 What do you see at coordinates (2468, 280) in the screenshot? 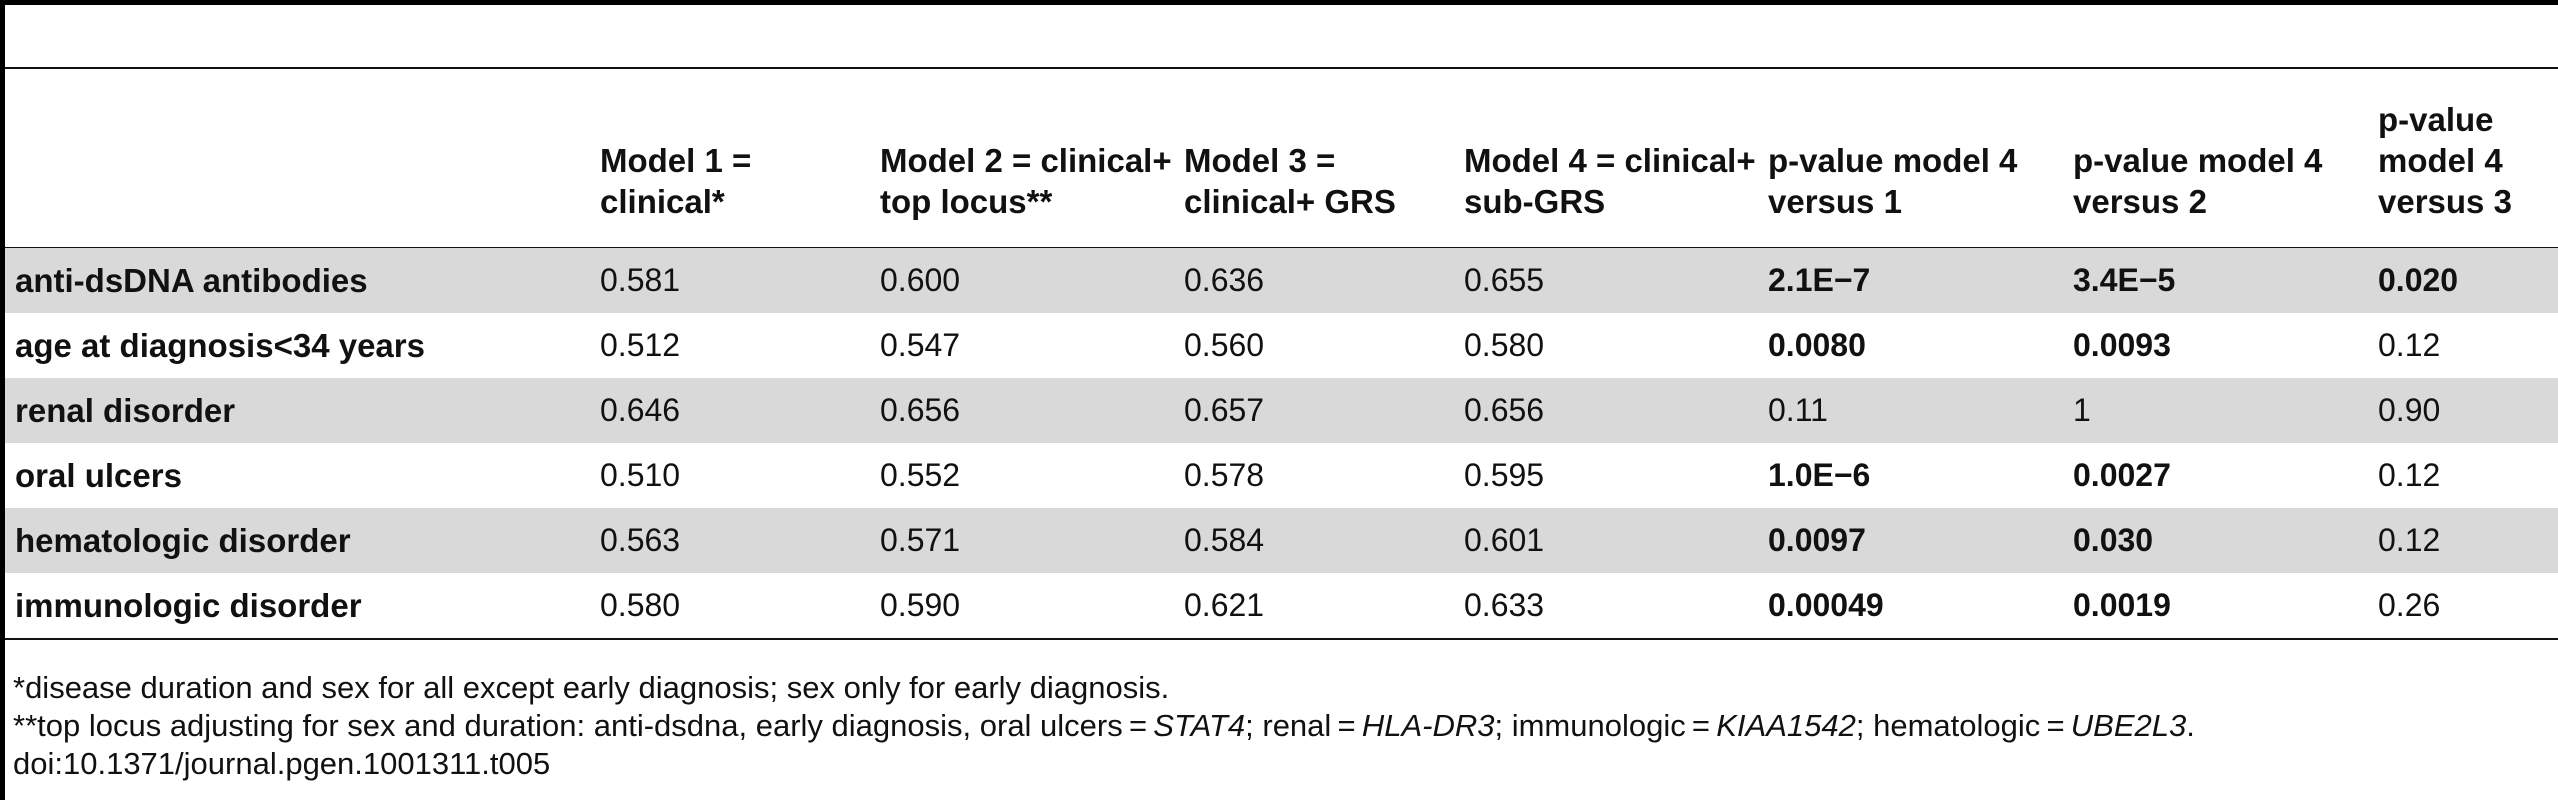
I see `table-cell: 0.020` at bounding box center [2468, 280].